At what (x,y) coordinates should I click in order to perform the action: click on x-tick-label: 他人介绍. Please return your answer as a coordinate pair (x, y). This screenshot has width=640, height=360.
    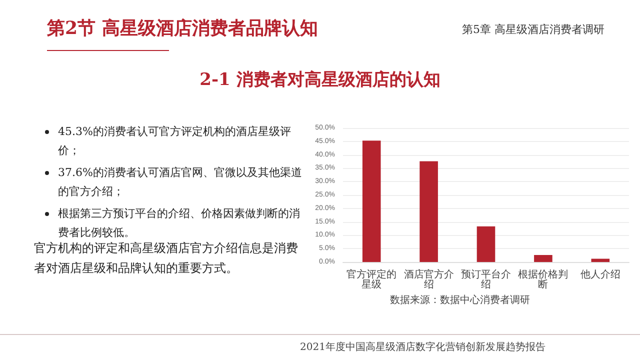
    Looking at the image, I should click on (600, 274).